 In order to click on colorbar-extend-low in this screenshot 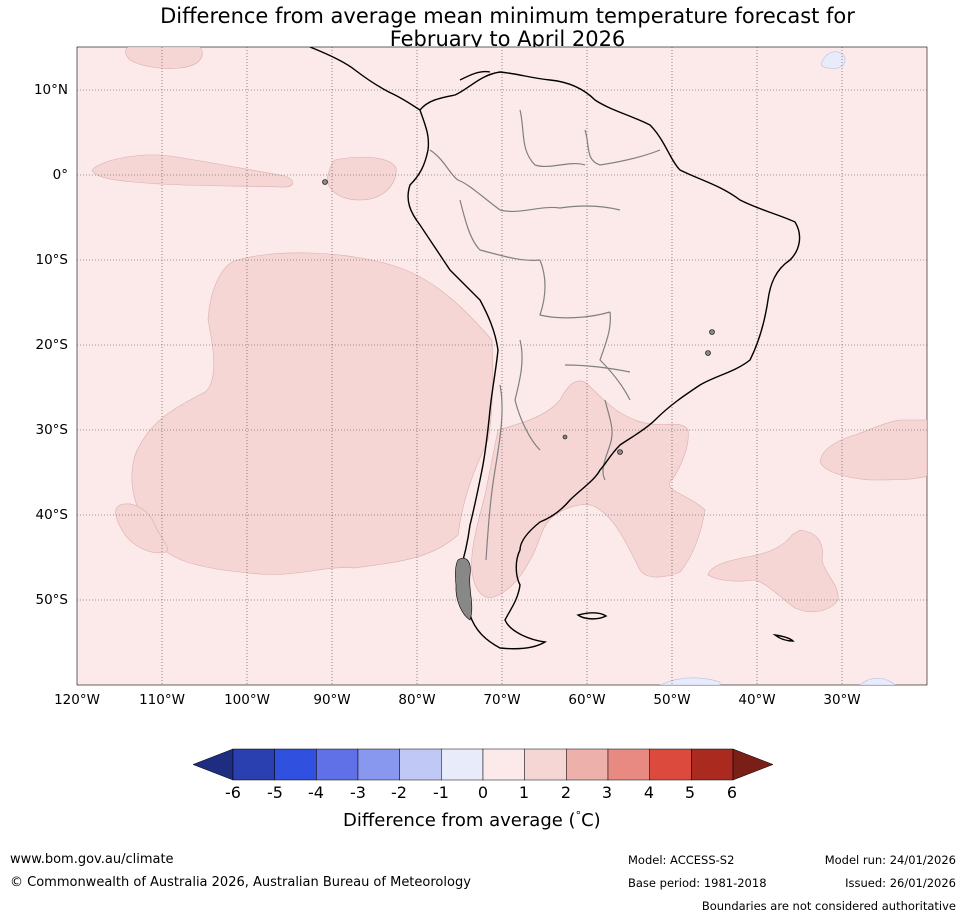, I will do `click(213, 764)`.